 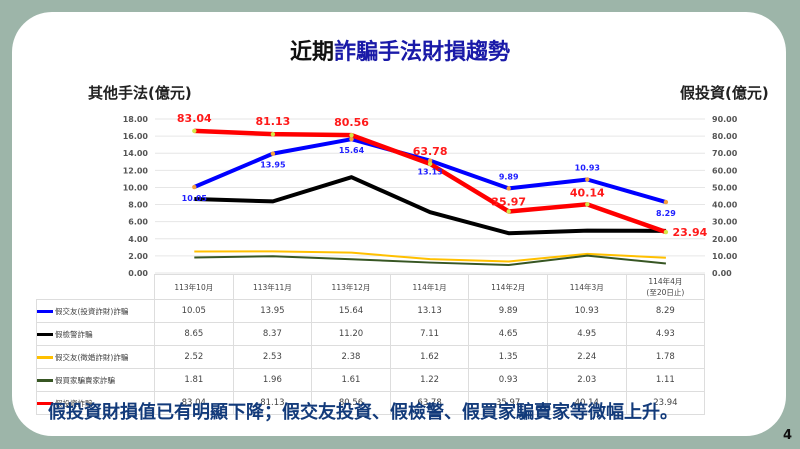 What do you see at coordinates (665, 334) in the screenshot?
I see `table-cell: 4.93` at bounding box center [665, 334].